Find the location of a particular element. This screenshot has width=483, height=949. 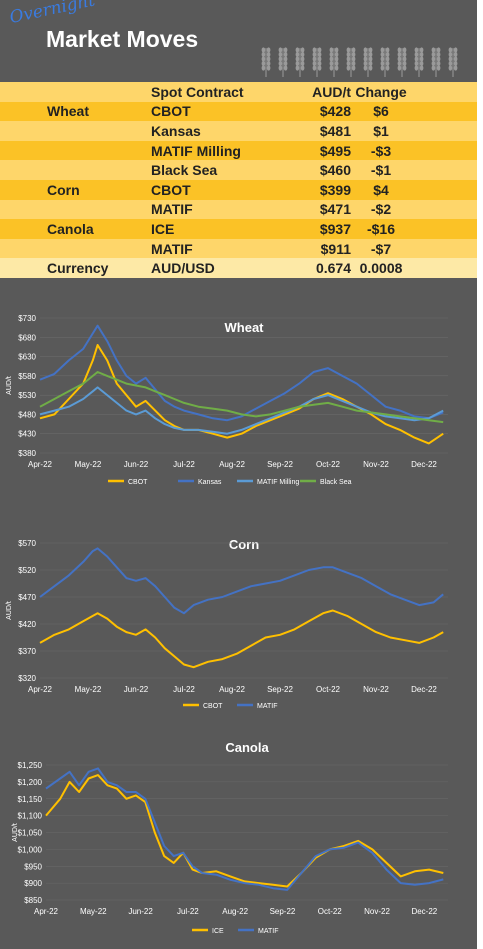

y-tick-label: $1,250 is located at coordinates (30, 765).